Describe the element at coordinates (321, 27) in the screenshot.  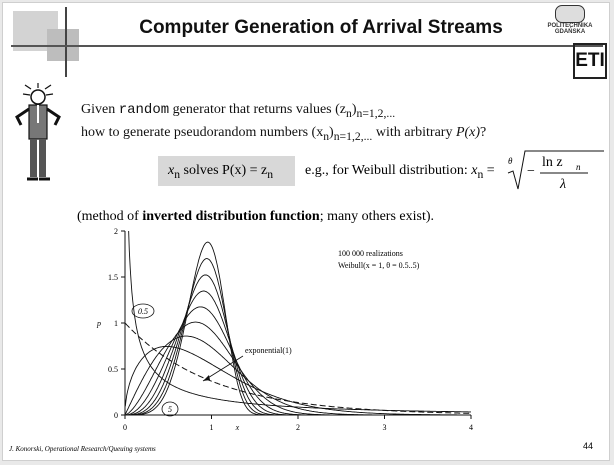
I see `slide-title: Computer Generation of Arrival Streams` at that location.